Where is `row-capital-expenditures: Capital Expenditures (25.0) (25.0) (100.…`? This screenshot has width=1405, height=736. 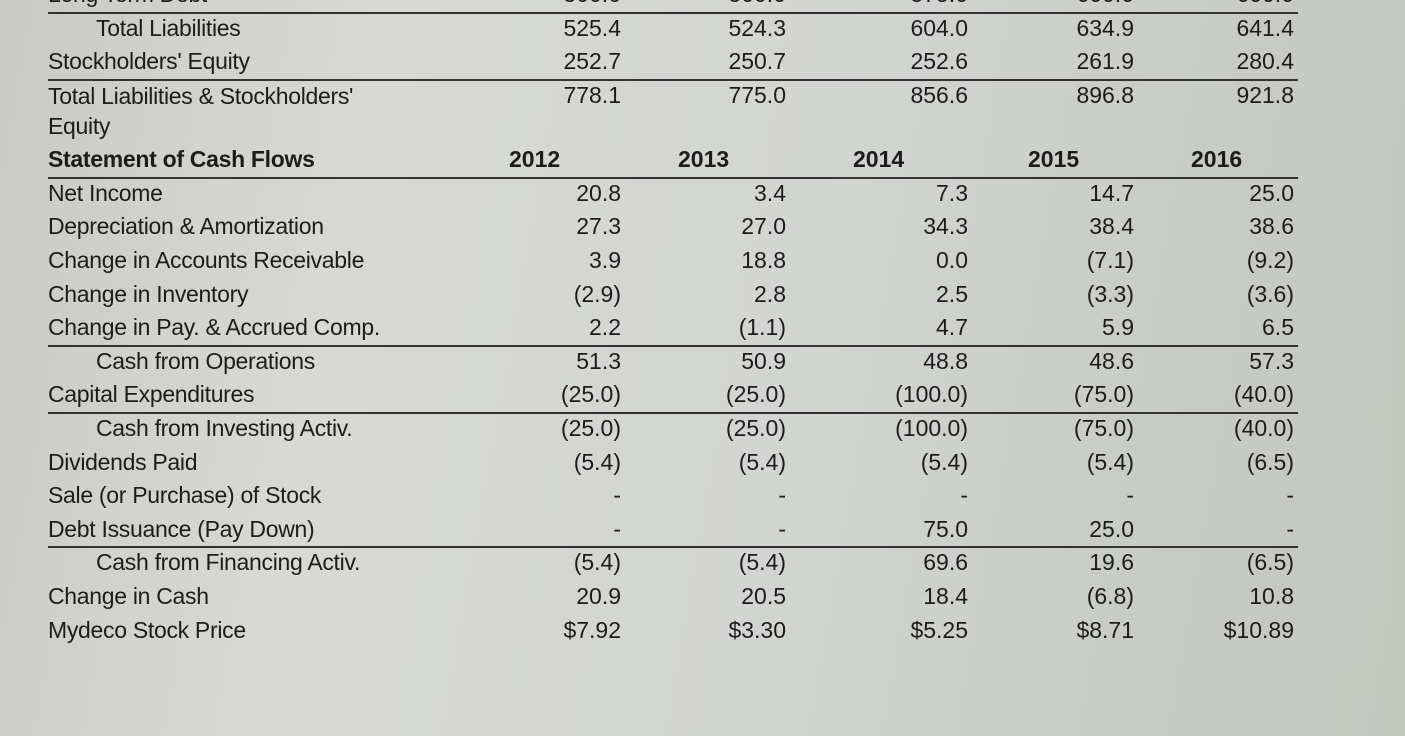 row-capital-expenditures: Capital Expenditures (25.0) (25.0) (100.… is located at coordinates (673, 395).